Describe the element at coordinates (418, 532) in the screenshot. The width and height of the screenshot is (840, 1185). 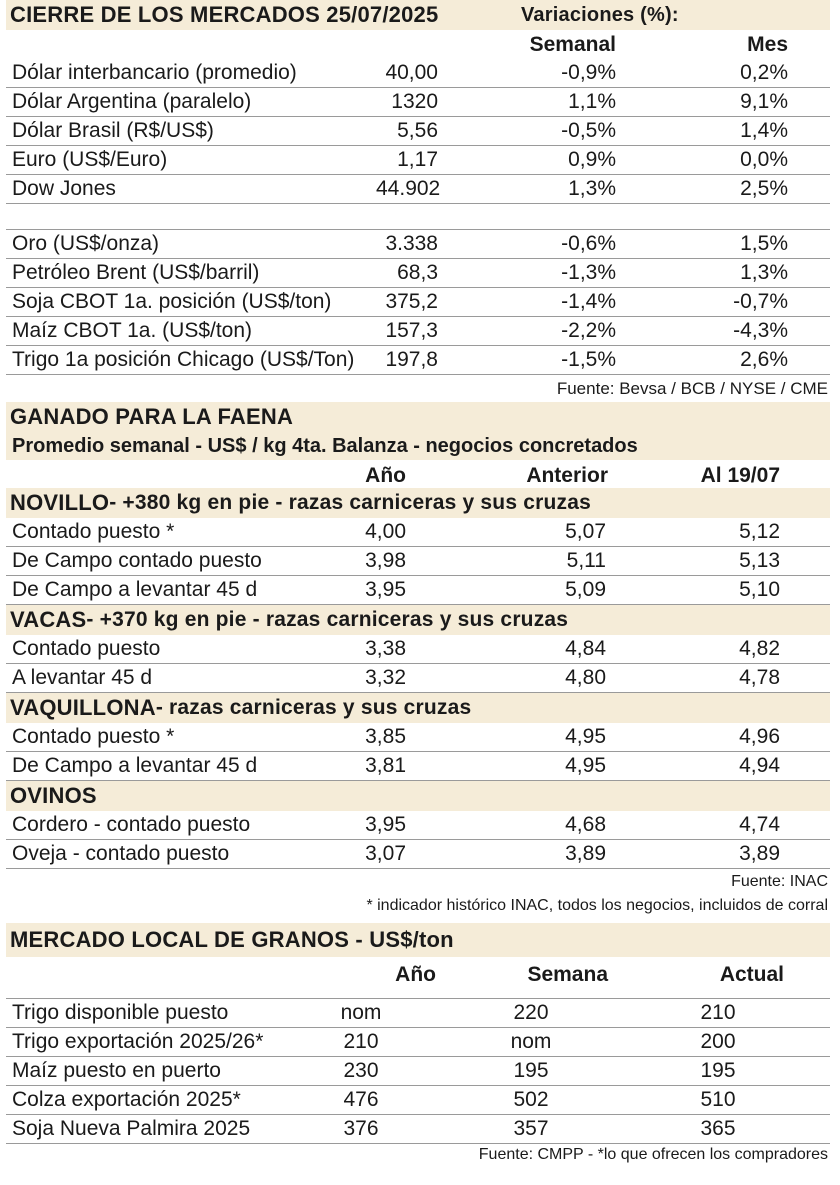
I see `cattle-row: Contado puesto * 4,00 5,07 5,12` at that location.